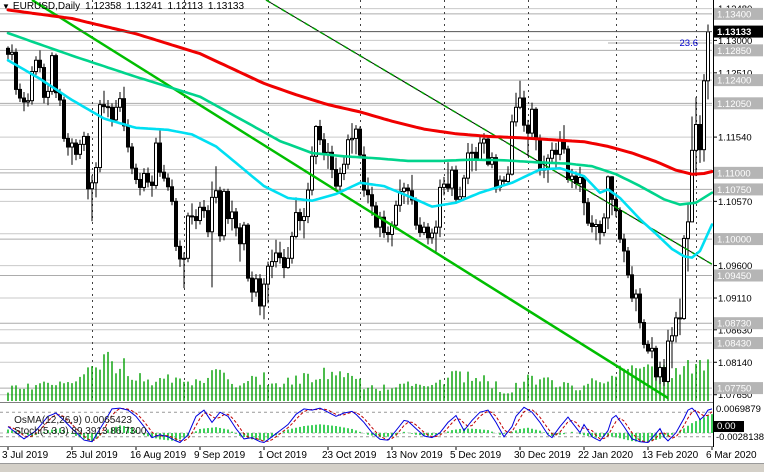 The image size is (764, 472). What do you see at coordinates (80, 431) in the screenshot?
I see `stoch-label: Stoch(5,3,3) 89.3913 86.7300` at bounding box center [80, 431].